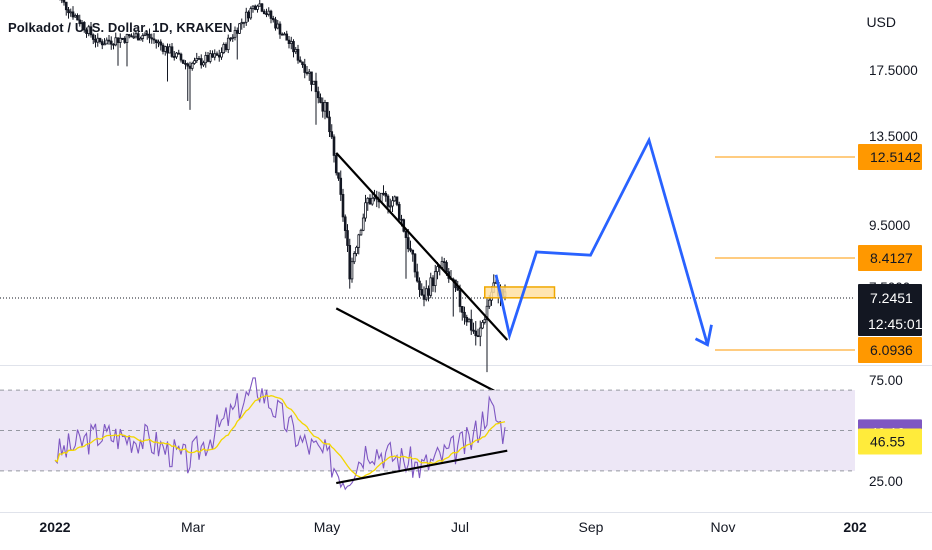 The image size is (932, 550). Describe the element at coordinates (520, 292) in the screenshot. I see `breakout-zone` at that location.